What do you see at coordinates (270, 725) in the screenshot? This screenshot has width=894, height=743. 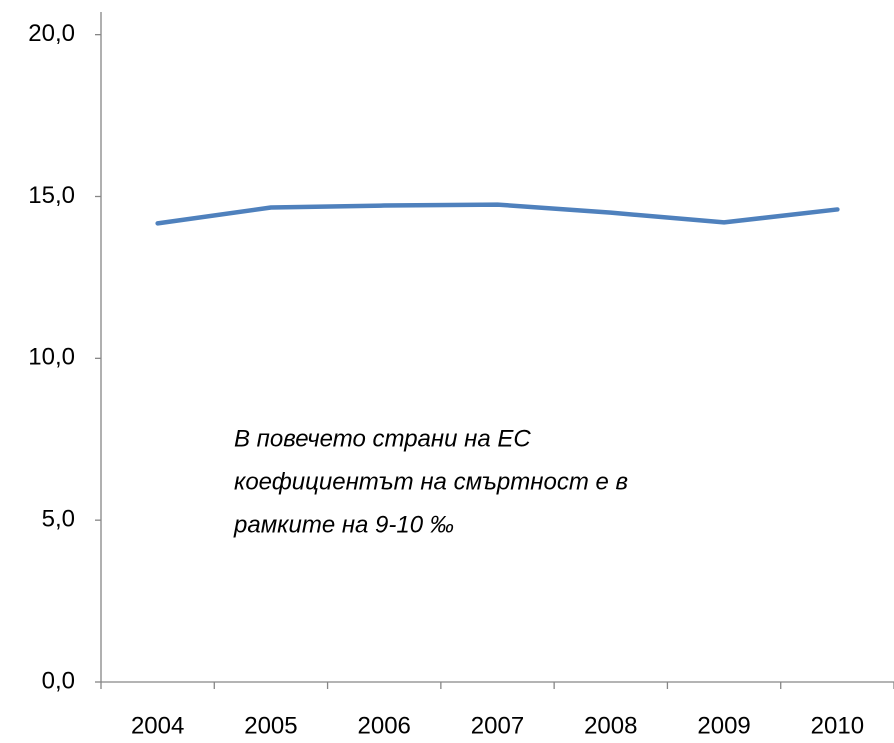 I see `x-tick-label: 2005` at bounding box center [270, 725].